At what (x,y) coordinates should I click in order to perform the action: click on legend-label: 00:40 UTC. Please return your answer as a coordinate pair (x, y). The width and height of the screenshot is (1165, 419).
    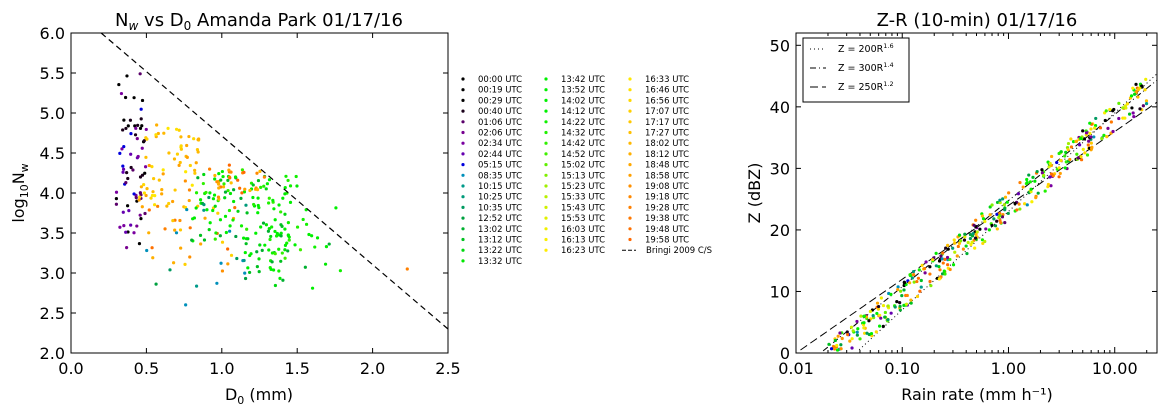
    Looking at the image, I should click on (500, 112).